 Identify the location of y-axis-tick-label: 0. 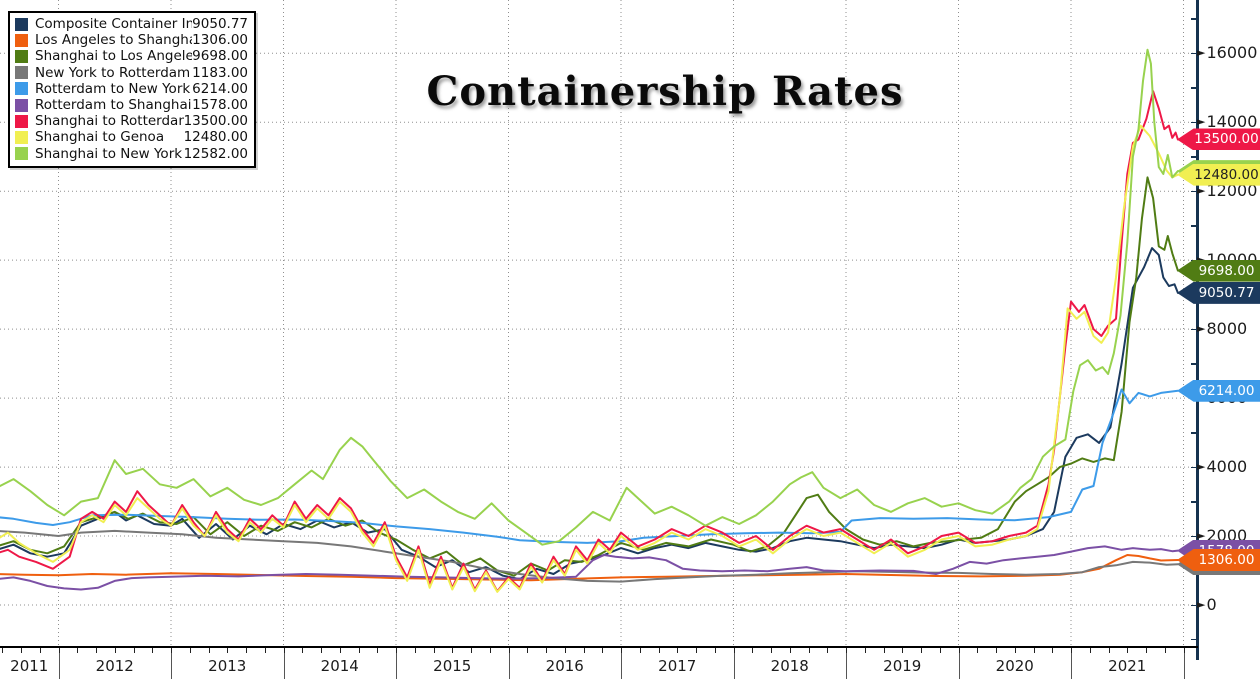
(1211, 605).